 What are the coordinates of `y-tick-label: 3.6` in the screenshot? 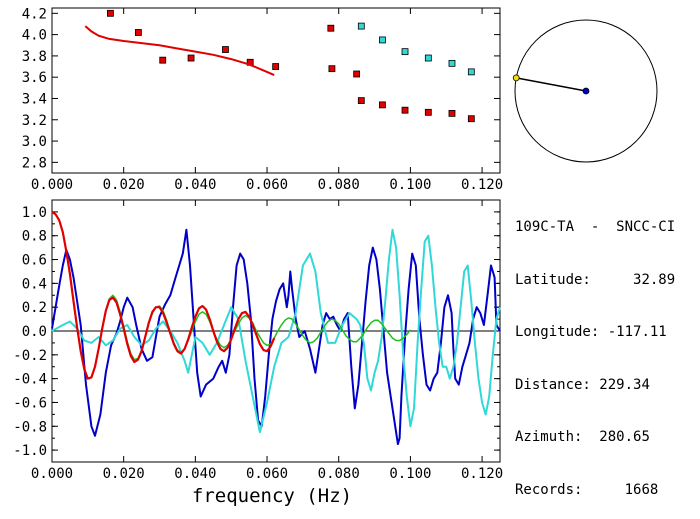 It's located at (34, 78).